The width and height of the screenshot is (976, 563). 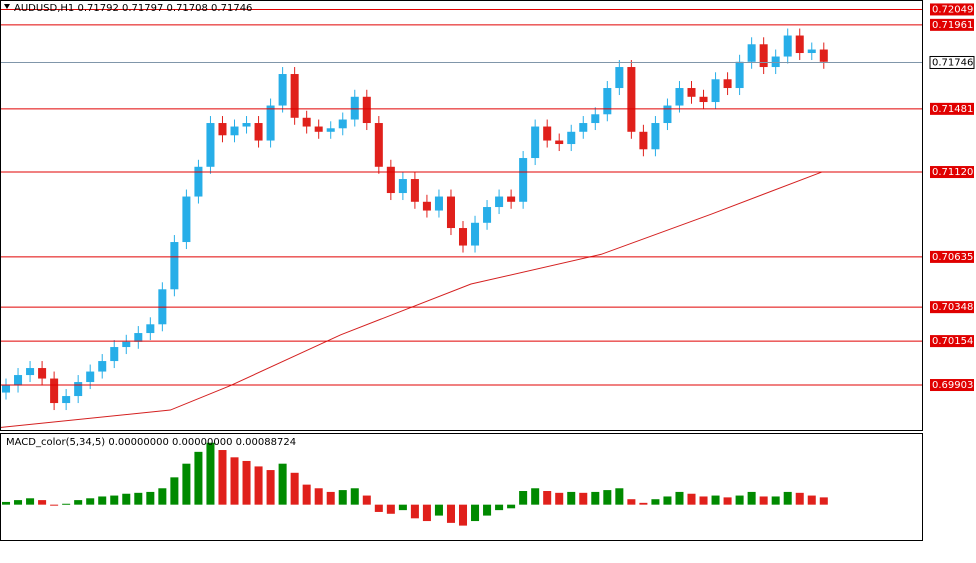 I want to click on level-label: 0.69903, so click(x=952, y=385).